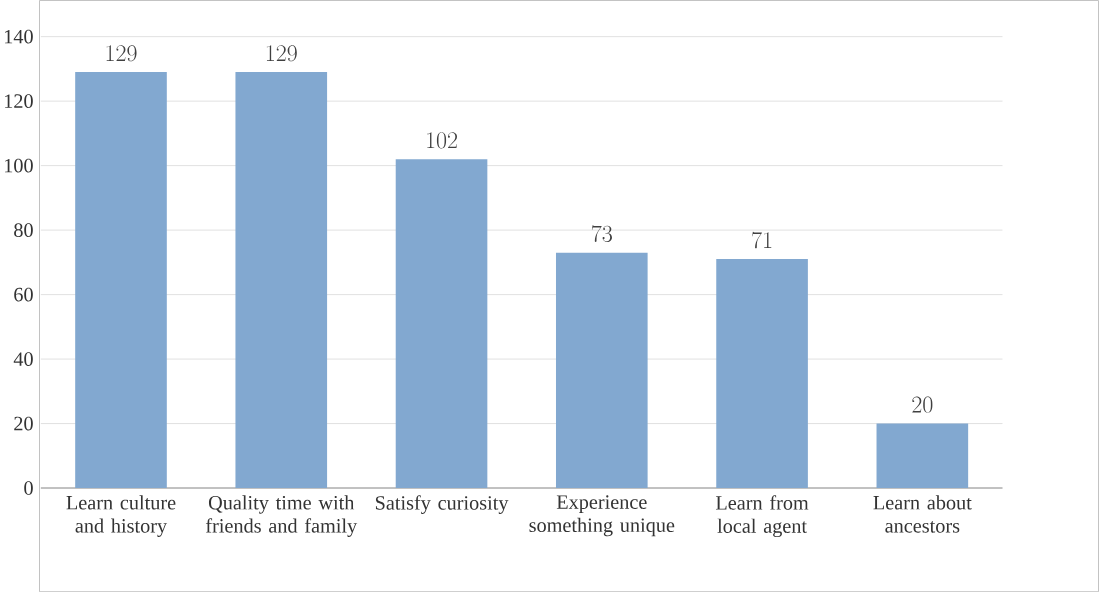 This screenshot has width=1099, height=592. What do you see at coordinates (23, 423) in the screenshot?
I see `y-tick-label: 20` at bounding box center [23, 423].